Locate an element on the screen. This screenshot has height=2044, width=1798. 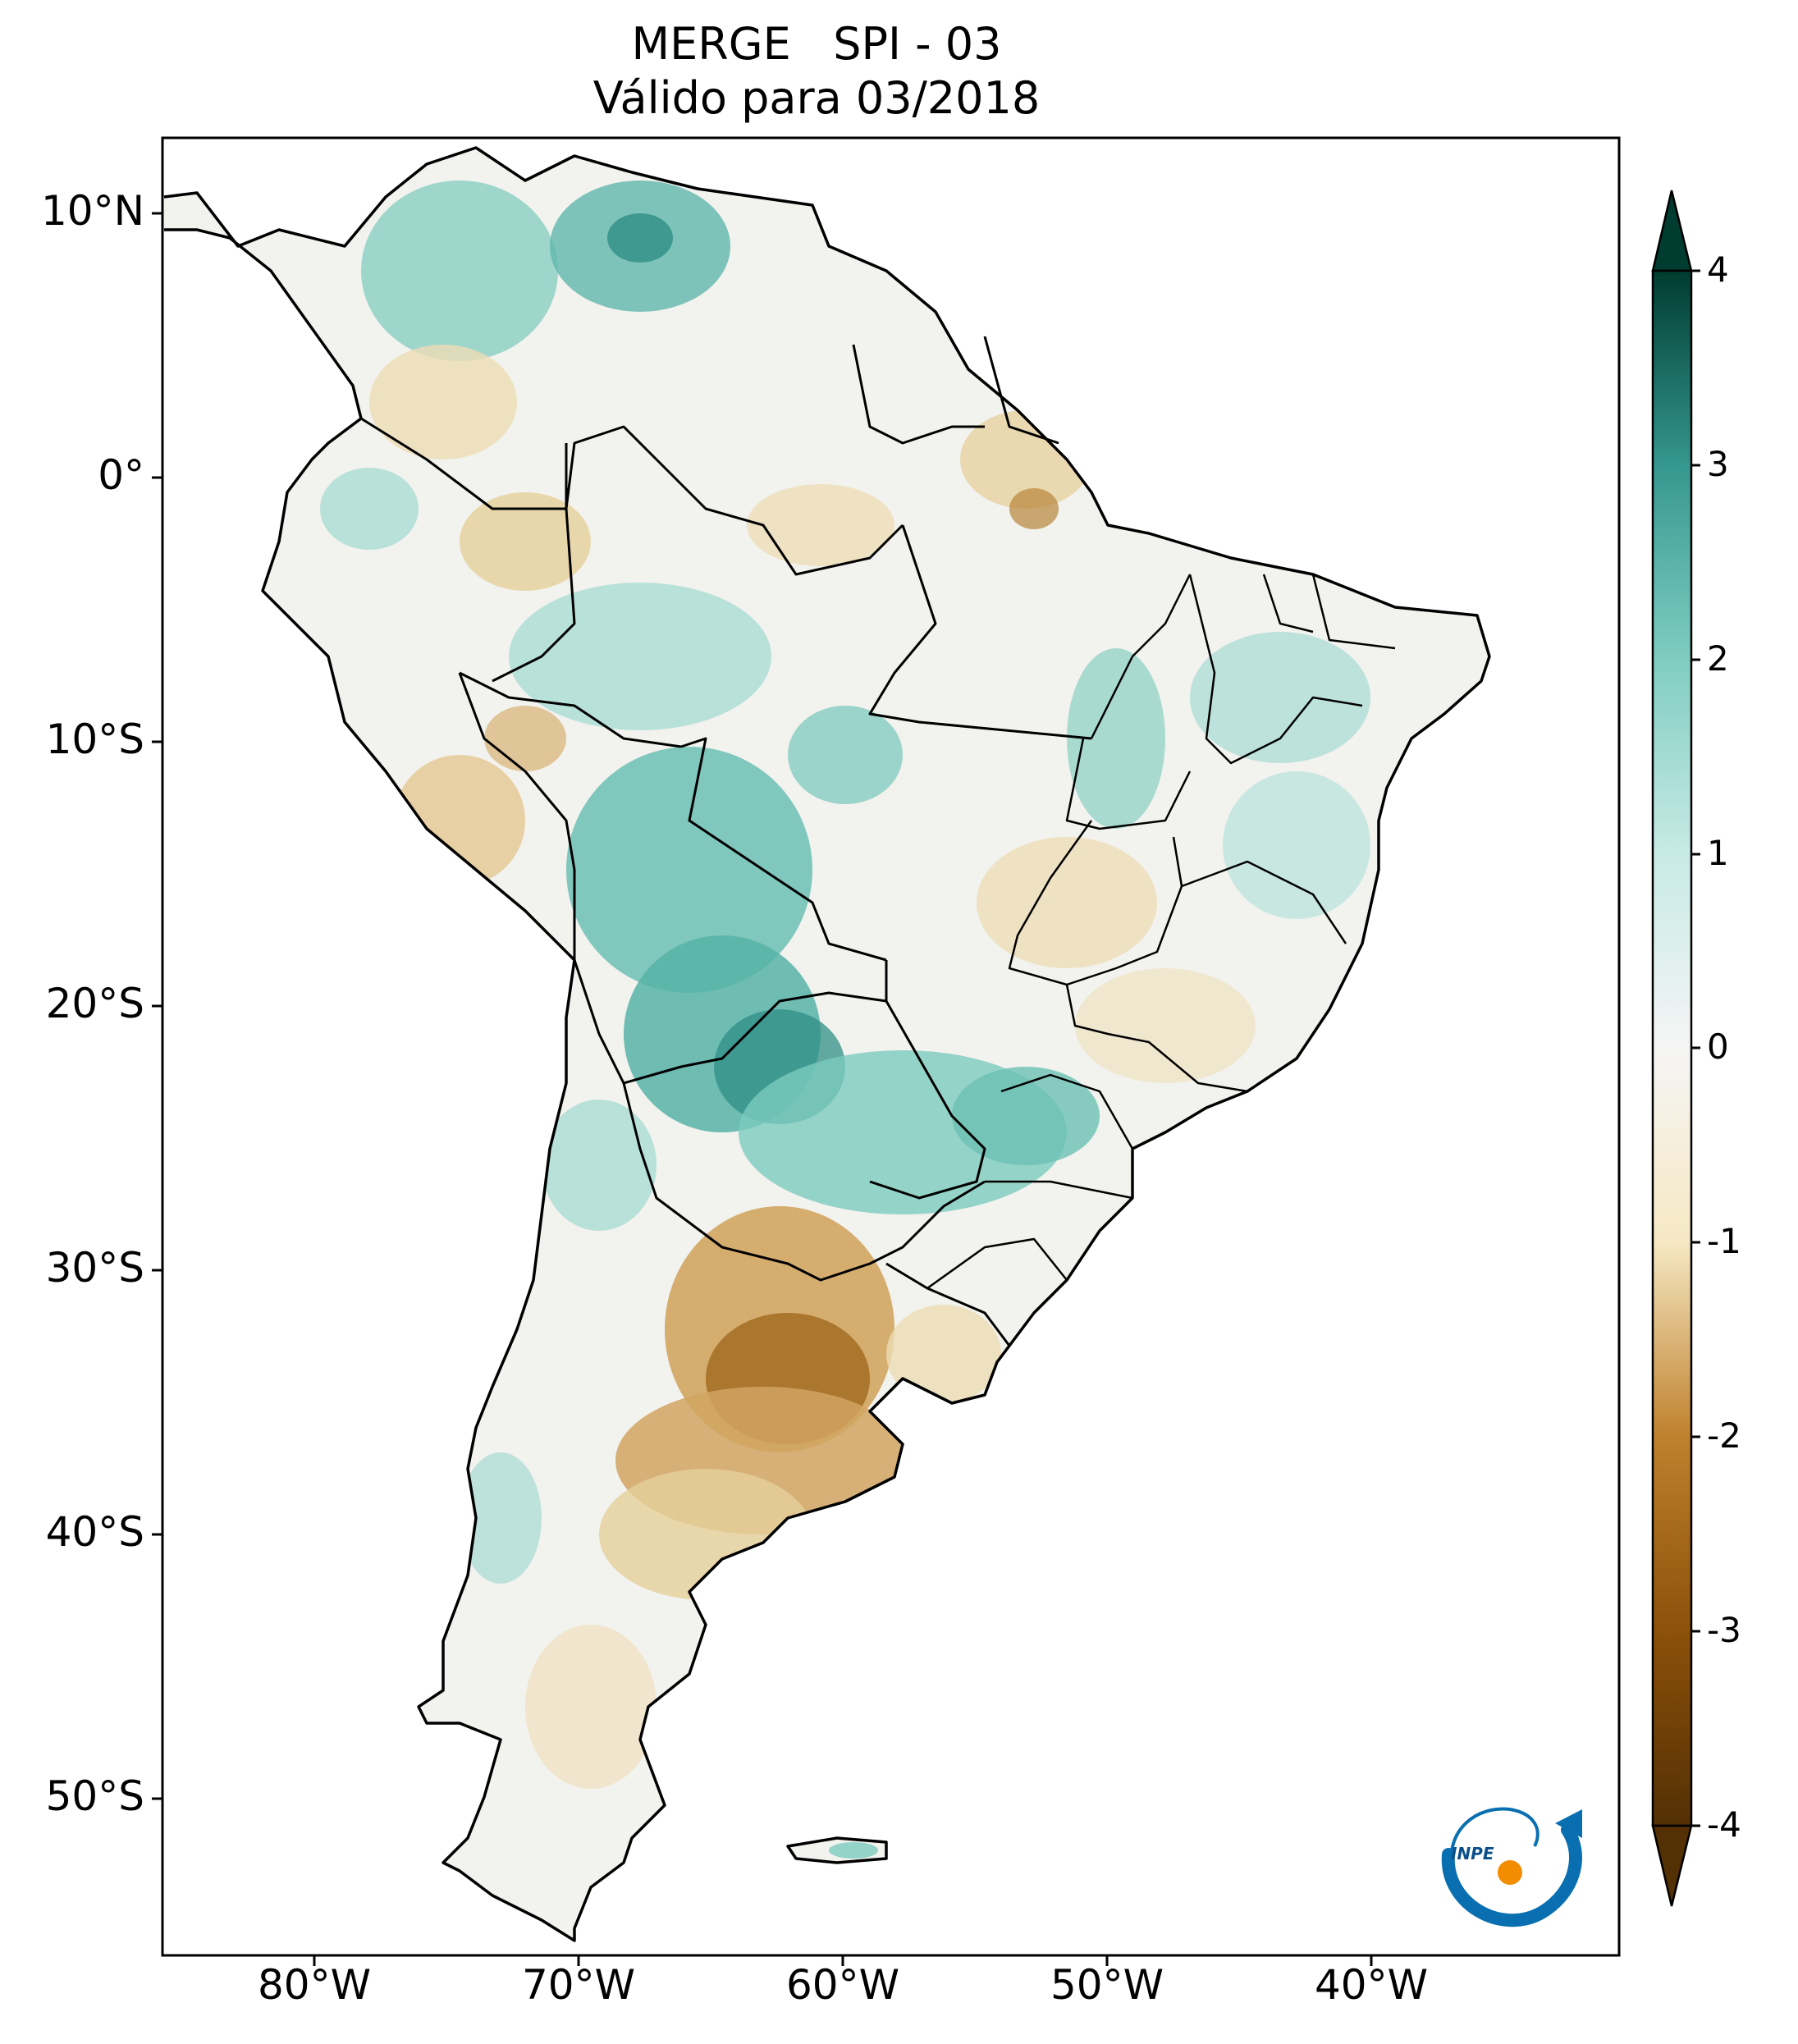
colorbar is located at coordinates (1675, 1048).